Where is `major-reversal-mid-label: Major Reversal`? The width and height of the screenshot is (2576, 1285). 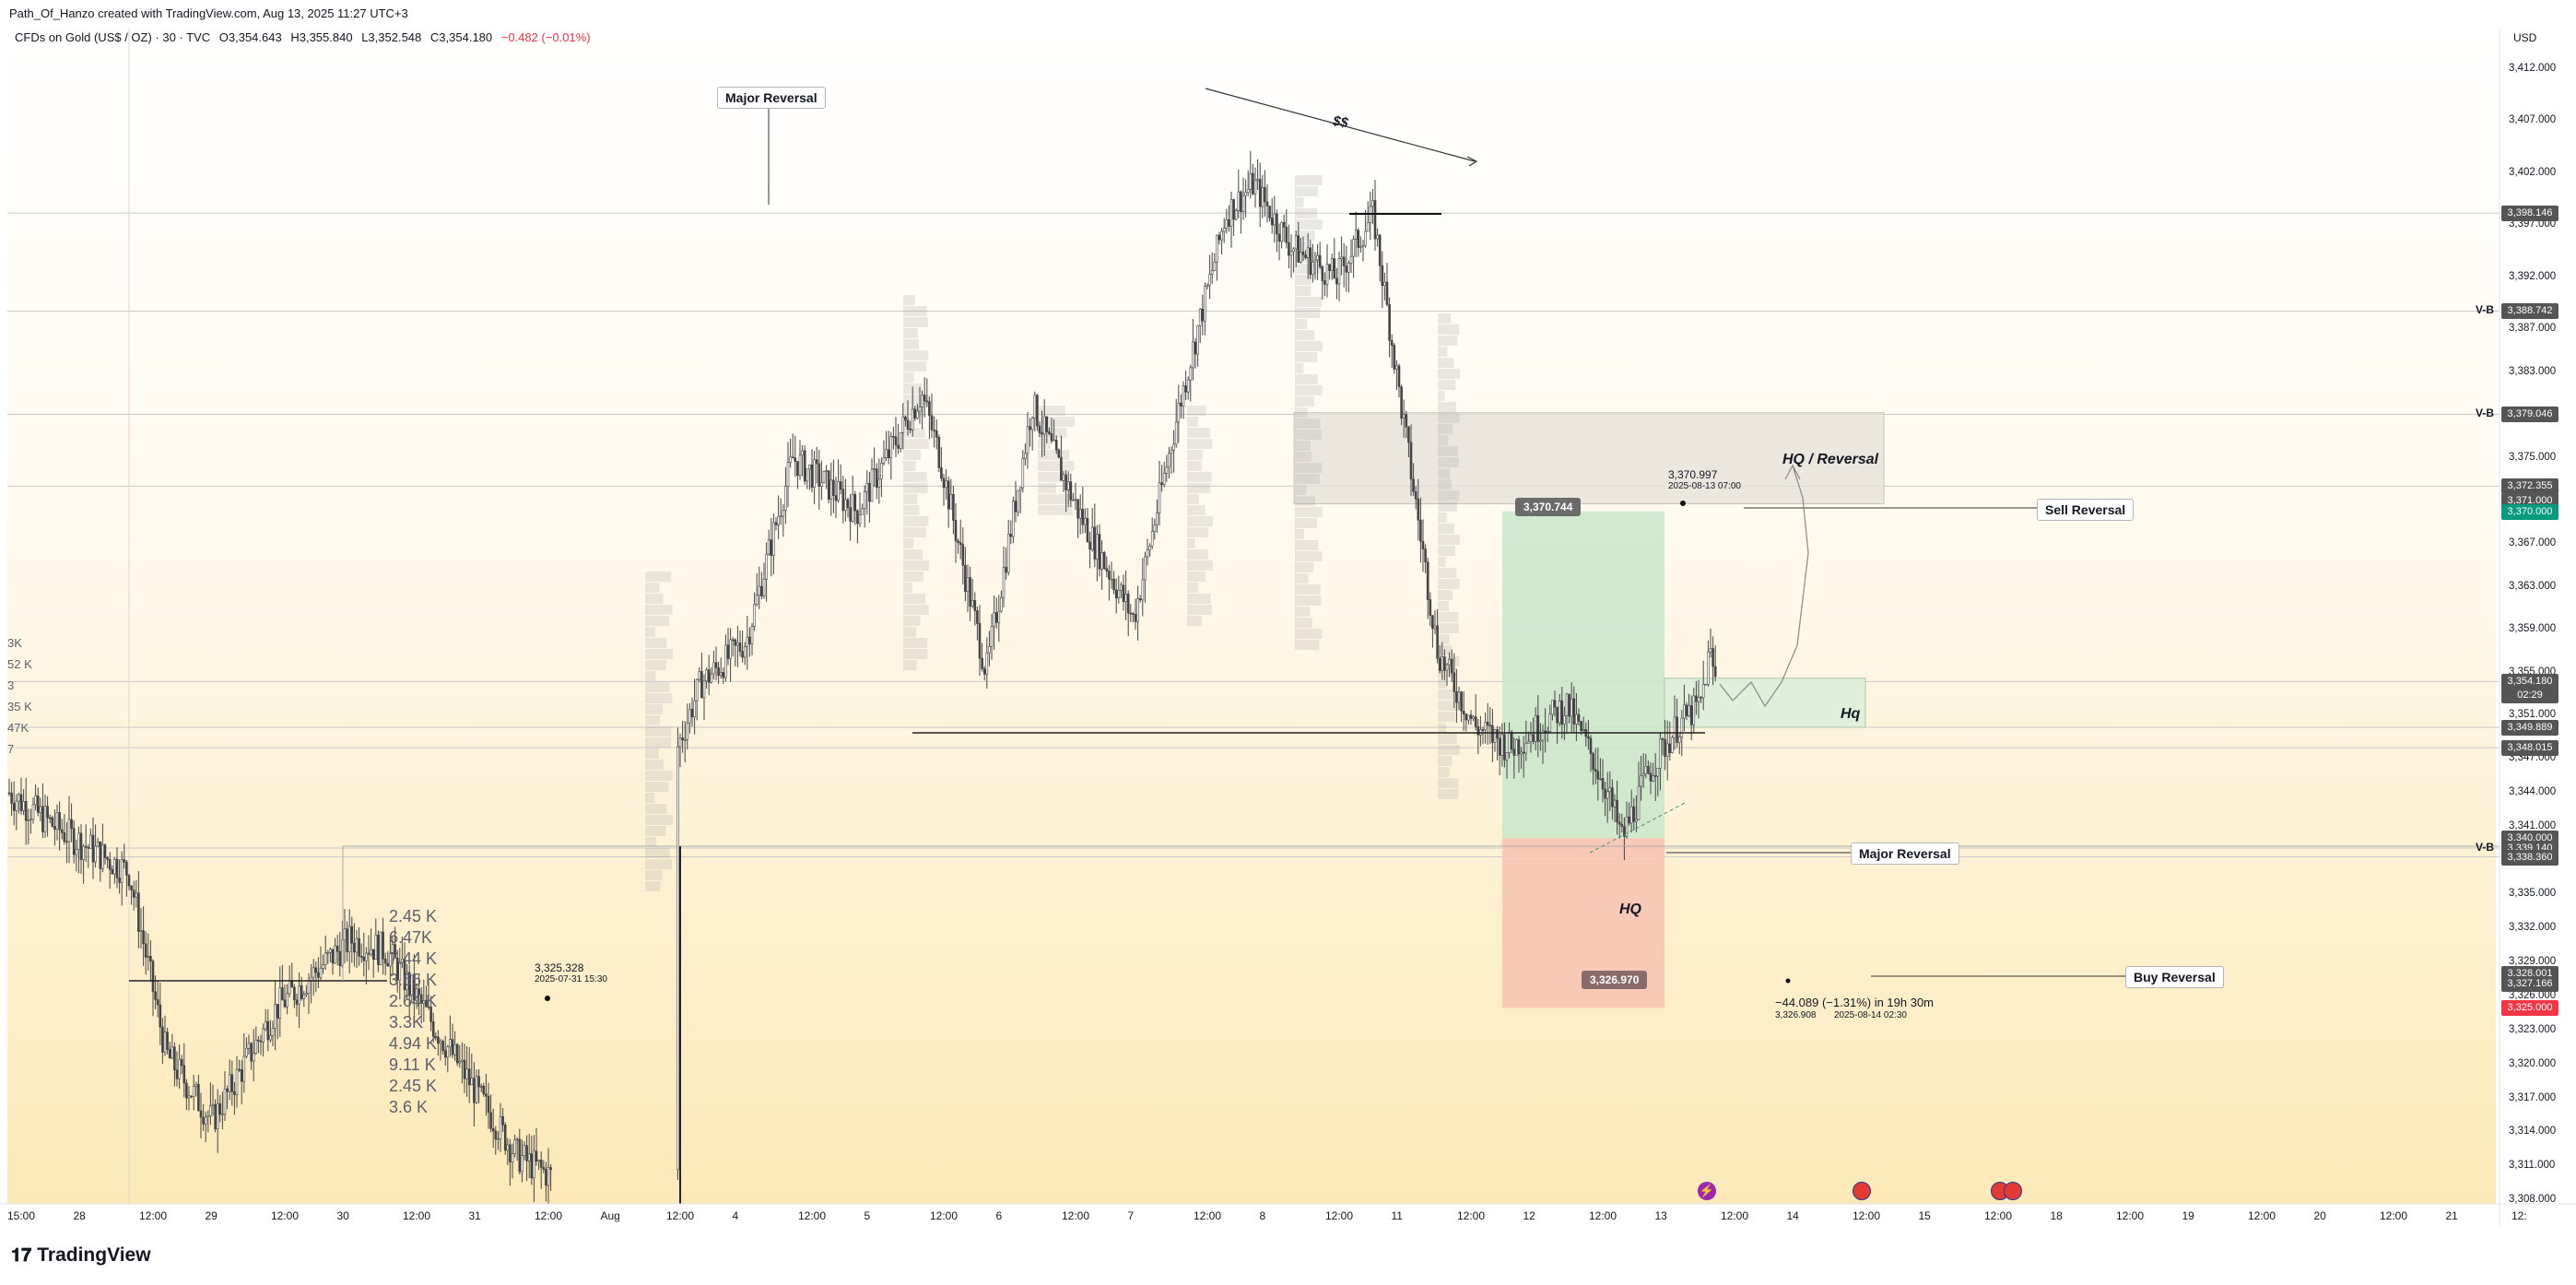 major-reversal-mid-label: Major Reversal is located at coordinates (1905, 854).